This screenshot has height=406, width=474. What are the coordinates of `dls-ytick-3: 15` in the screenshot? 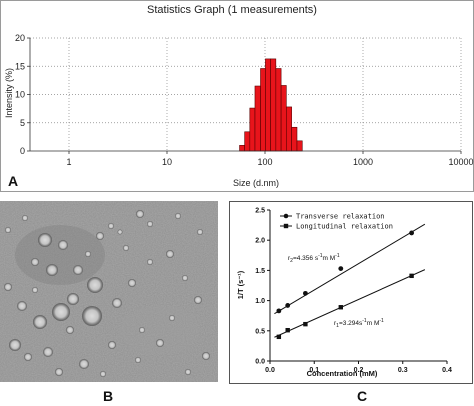 It's located at (20, 66).